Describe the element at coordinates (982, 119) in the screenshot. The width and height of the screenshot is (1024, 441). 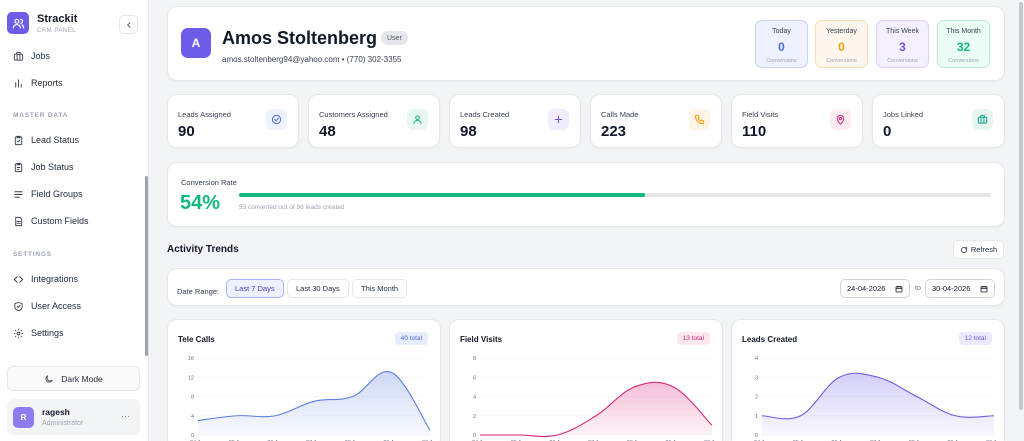
I see `briefcase-icon` at that location.